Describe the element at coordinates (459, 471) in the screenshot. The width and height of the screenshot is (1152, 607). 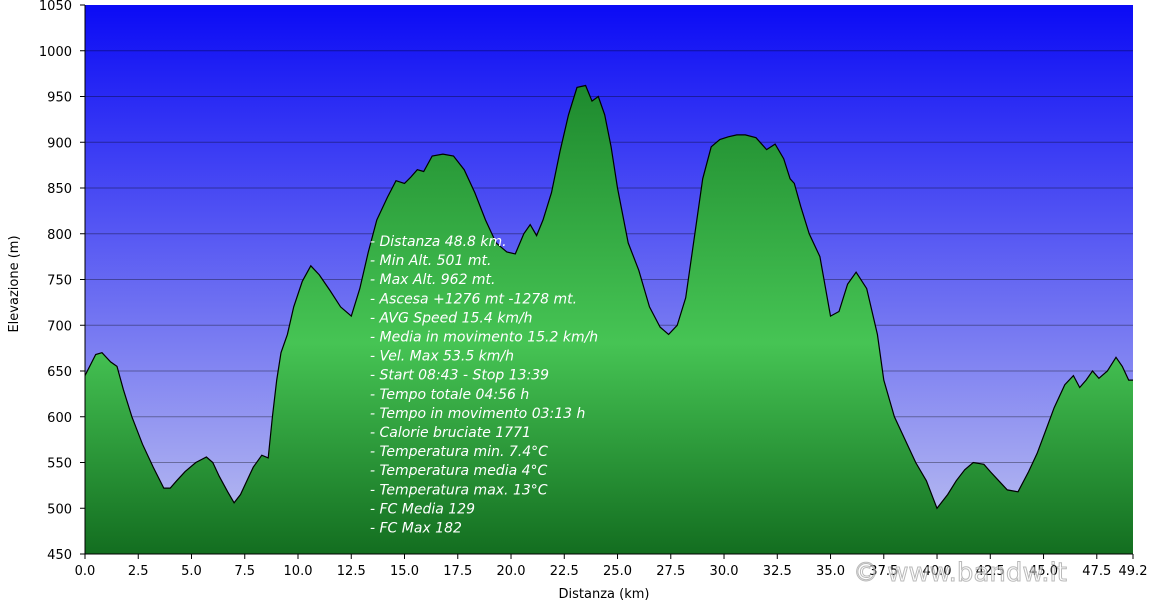
I see `stat-line: - Temperatura media 4°C` at that location.